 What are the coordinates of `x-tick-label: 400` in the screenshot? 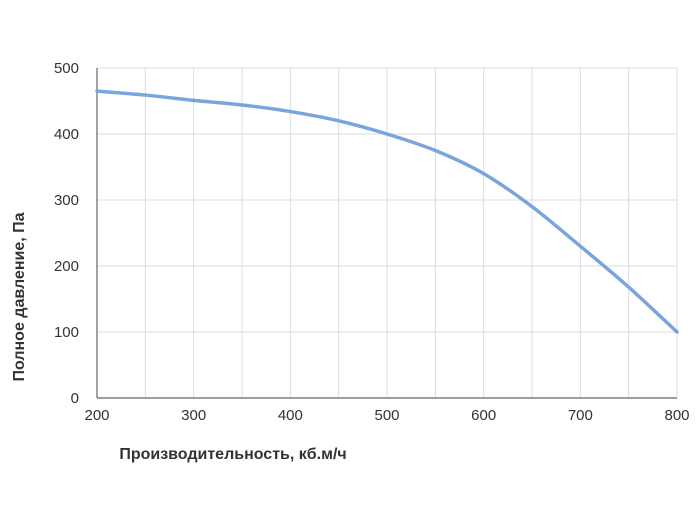 It's located at (290, 415).